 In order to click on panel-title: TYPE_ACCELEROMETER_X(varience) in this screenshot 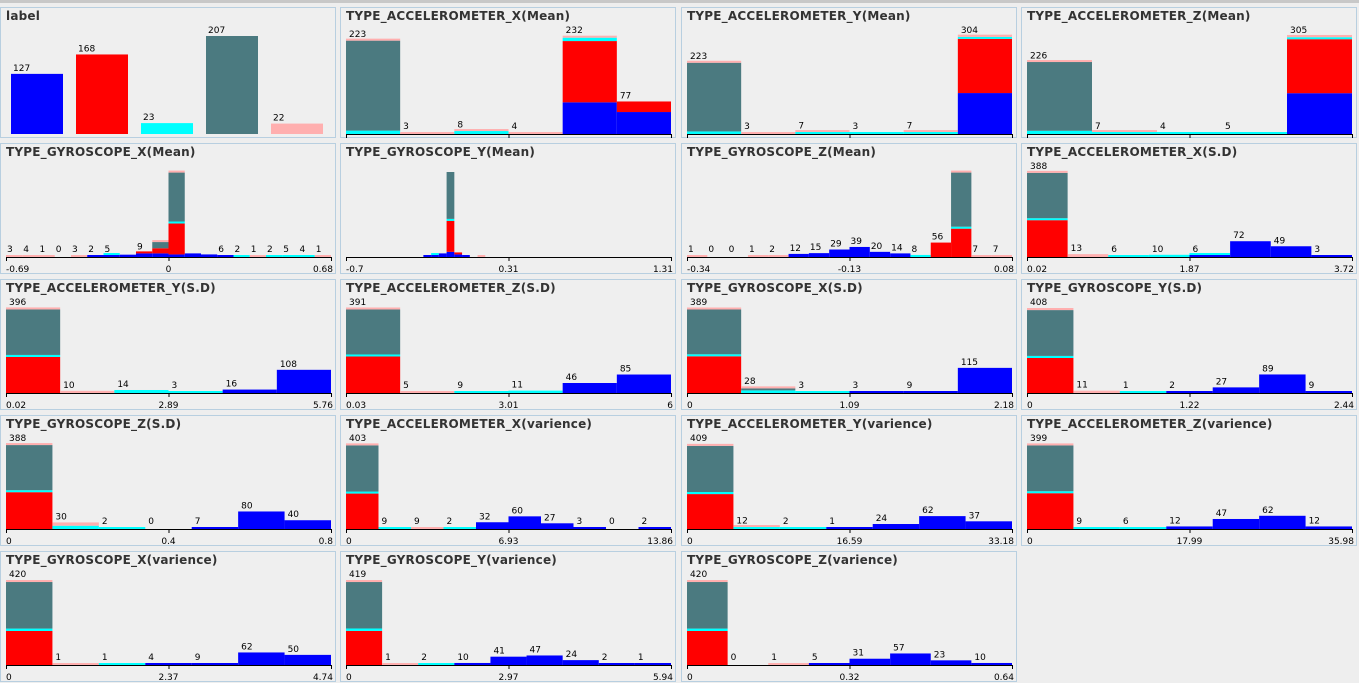, I will do `click(469, 424)`.